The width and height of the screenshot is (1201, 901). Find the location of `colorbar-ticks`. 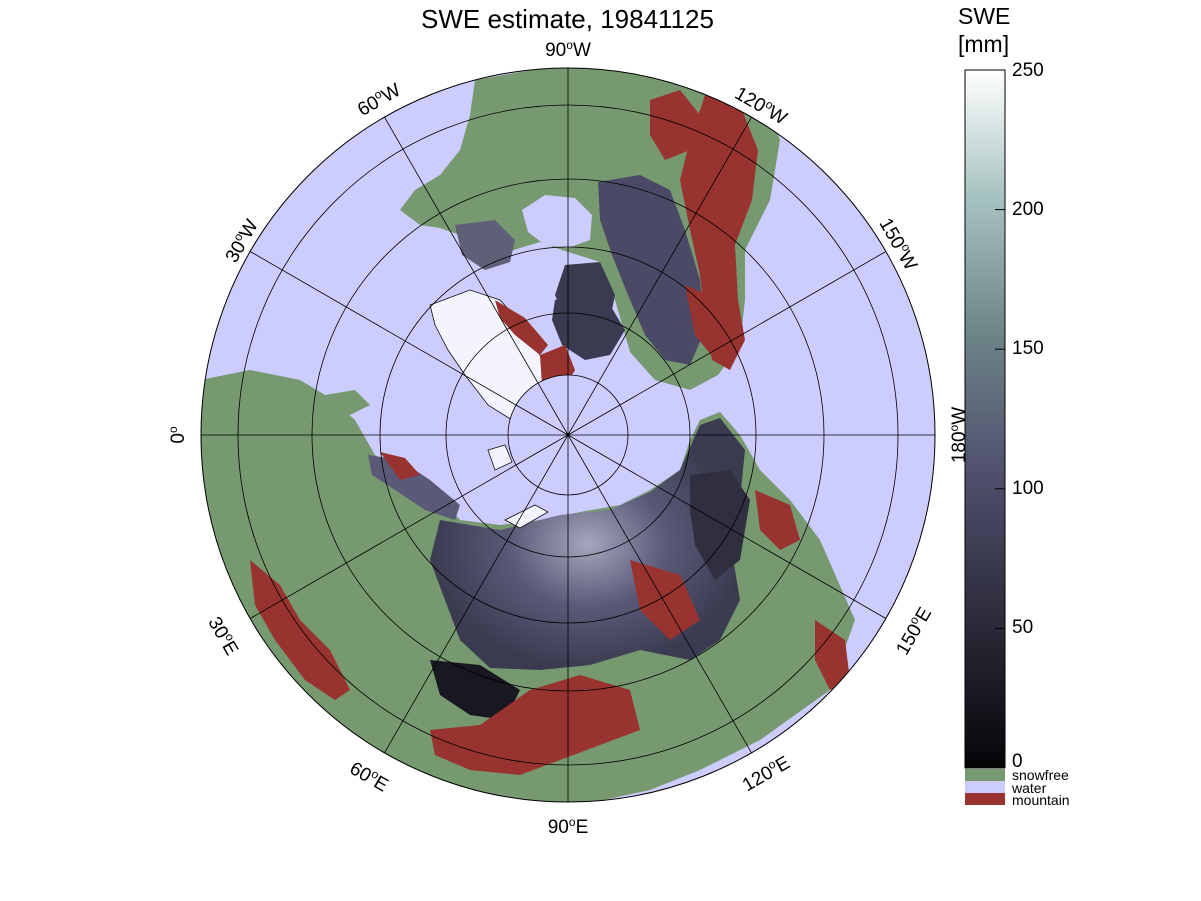

colorbar-ticks is located at coordinates (1000, 419).